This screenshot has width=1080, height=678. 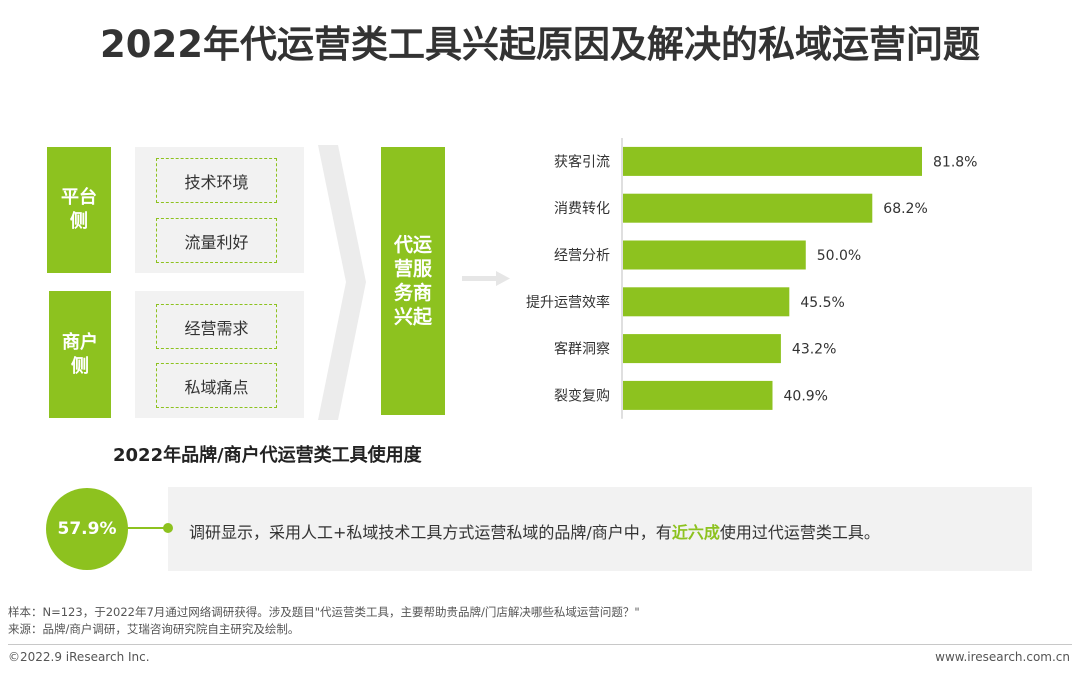 I want to click on usage-section-title: 2022年品牌/商户代运营类工具使用度, so click(x=267, y=455).